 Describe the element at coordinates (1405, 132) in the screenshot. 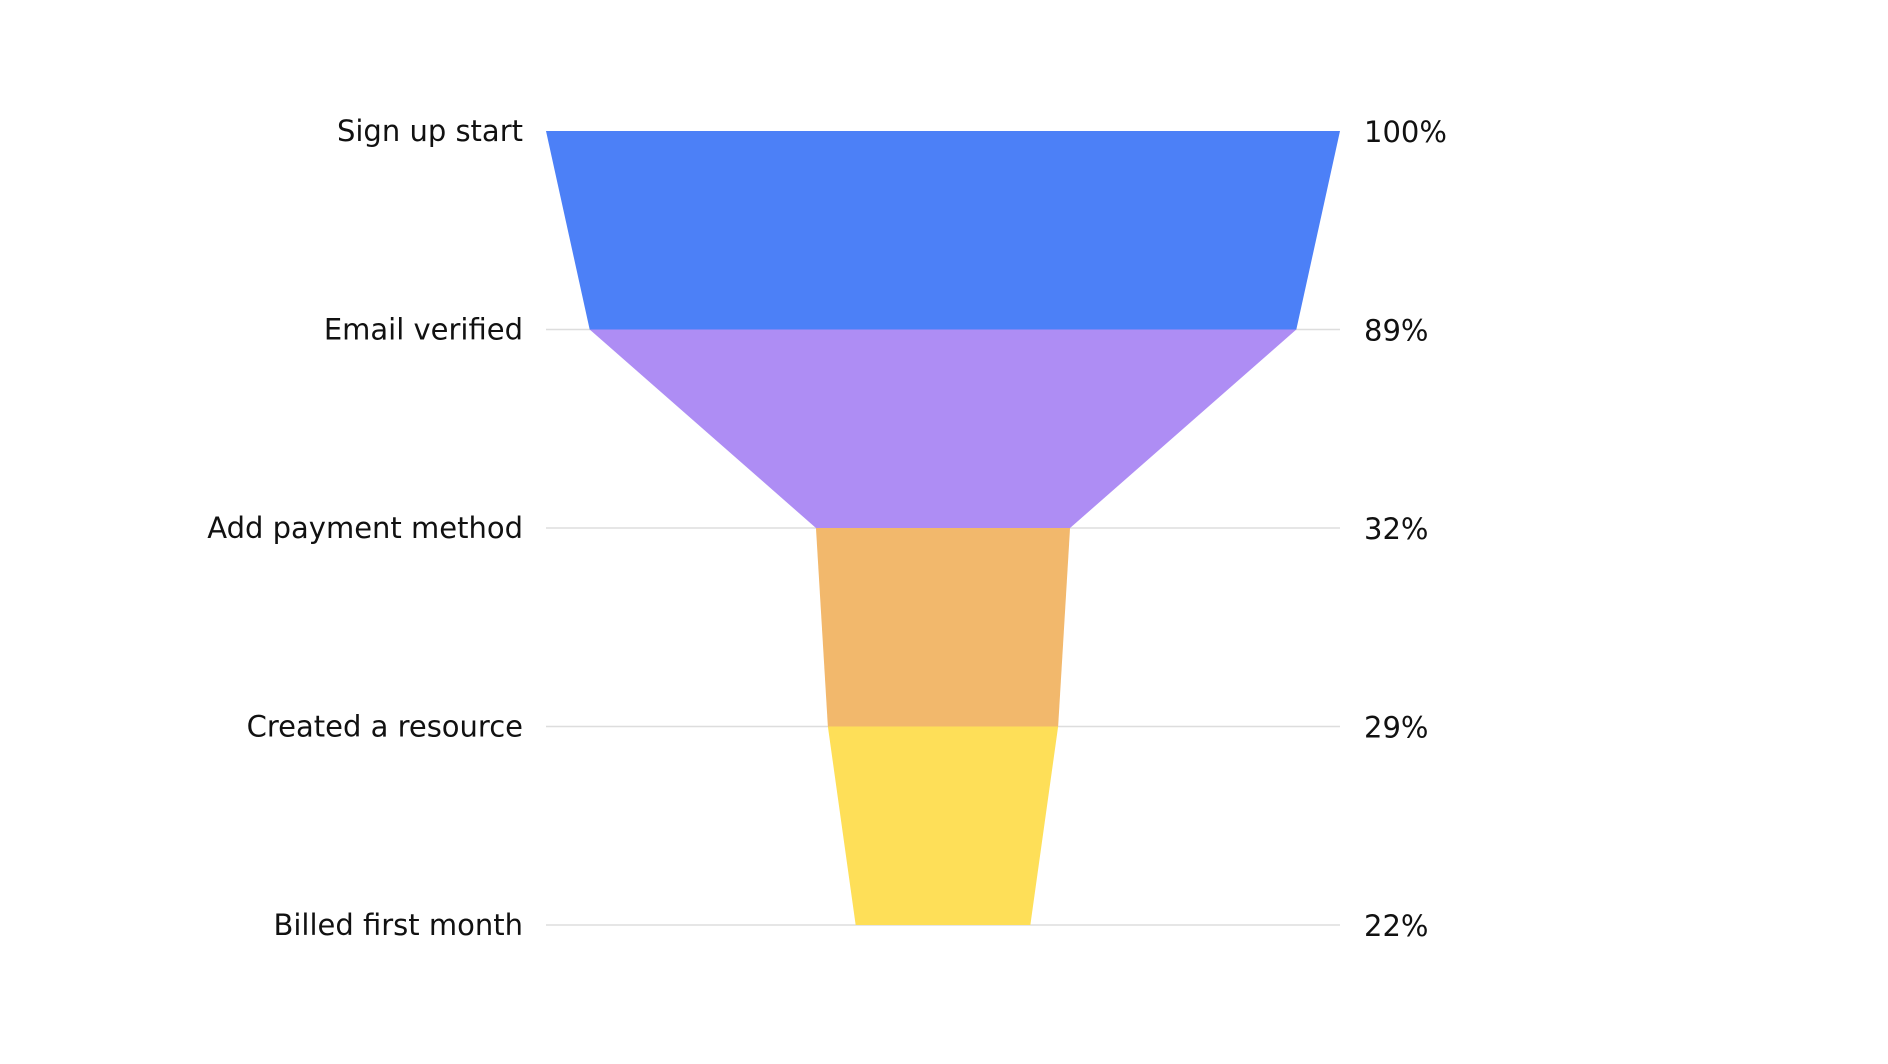

I see `value-label: 100%` at that location.